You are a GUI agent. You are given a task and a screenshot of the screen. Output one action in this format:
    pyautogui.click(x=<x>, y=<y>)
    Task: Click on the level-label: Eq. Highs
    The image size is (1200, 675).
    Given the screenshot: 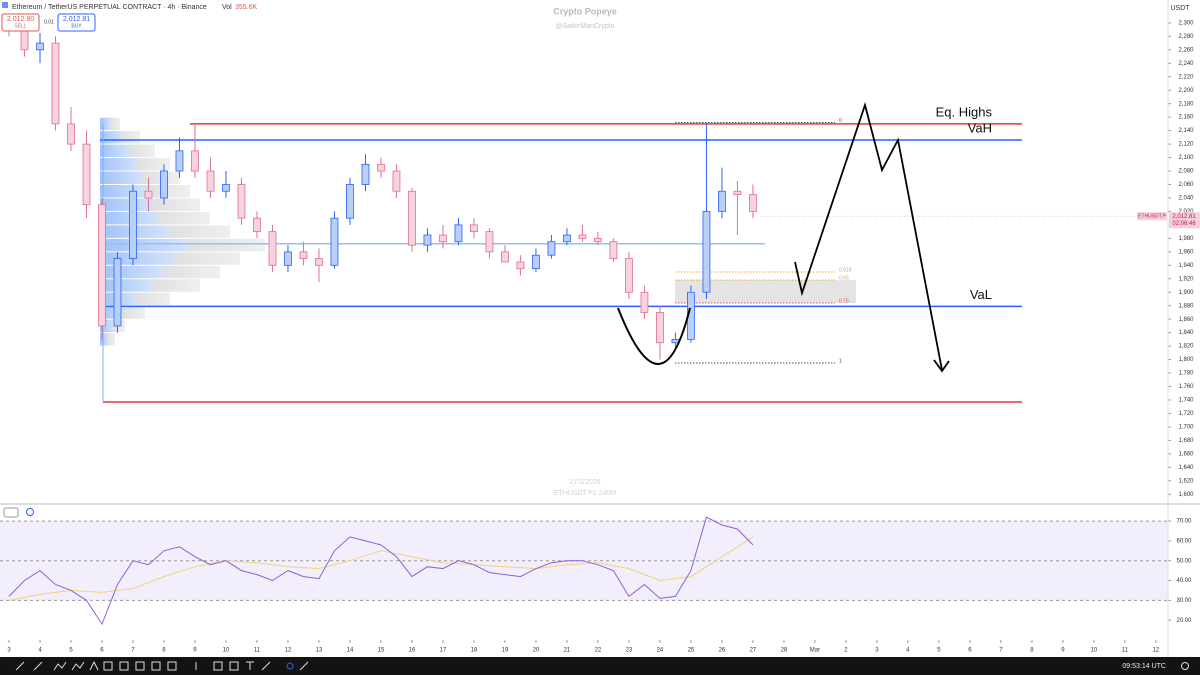 What is the action you would take?
    pyautogui.click(x=964, y=111)
    